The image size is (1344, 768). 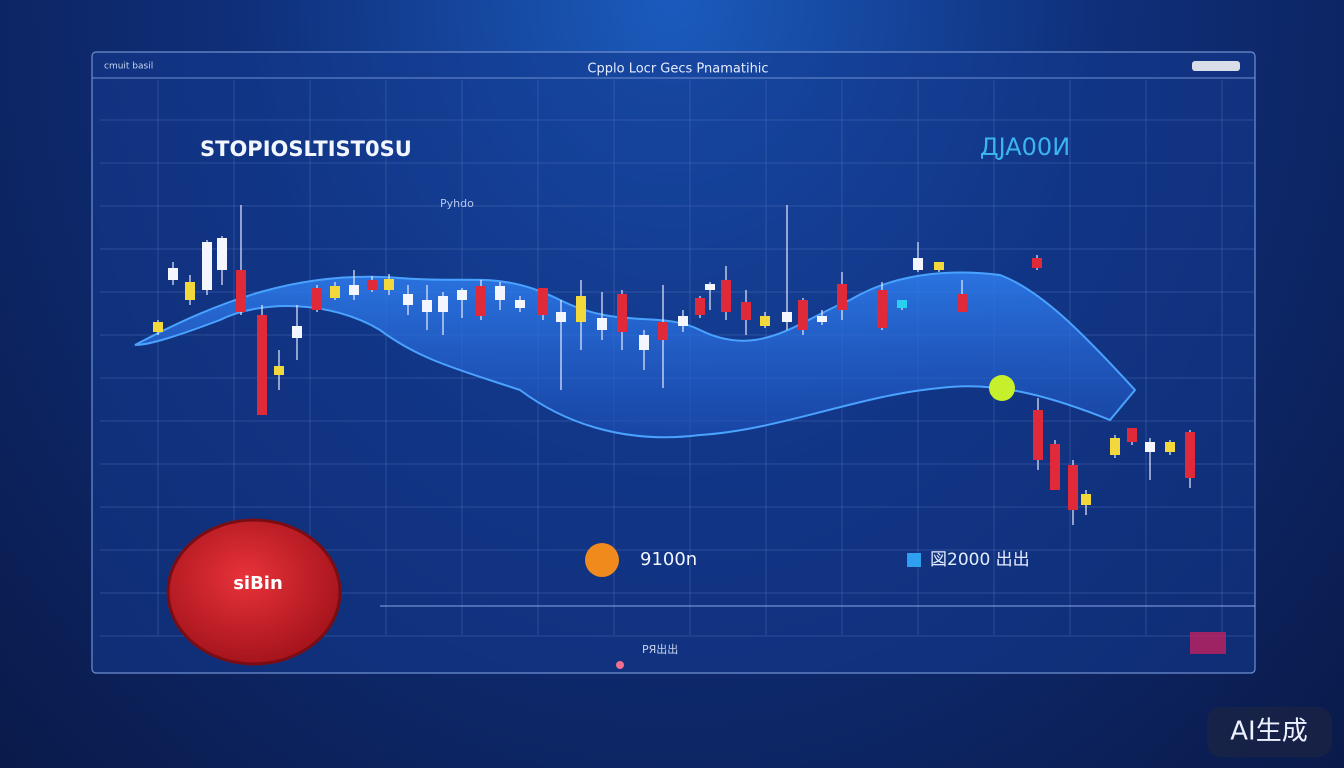 I want to click on marker-icon, so click(x=602, y=560).